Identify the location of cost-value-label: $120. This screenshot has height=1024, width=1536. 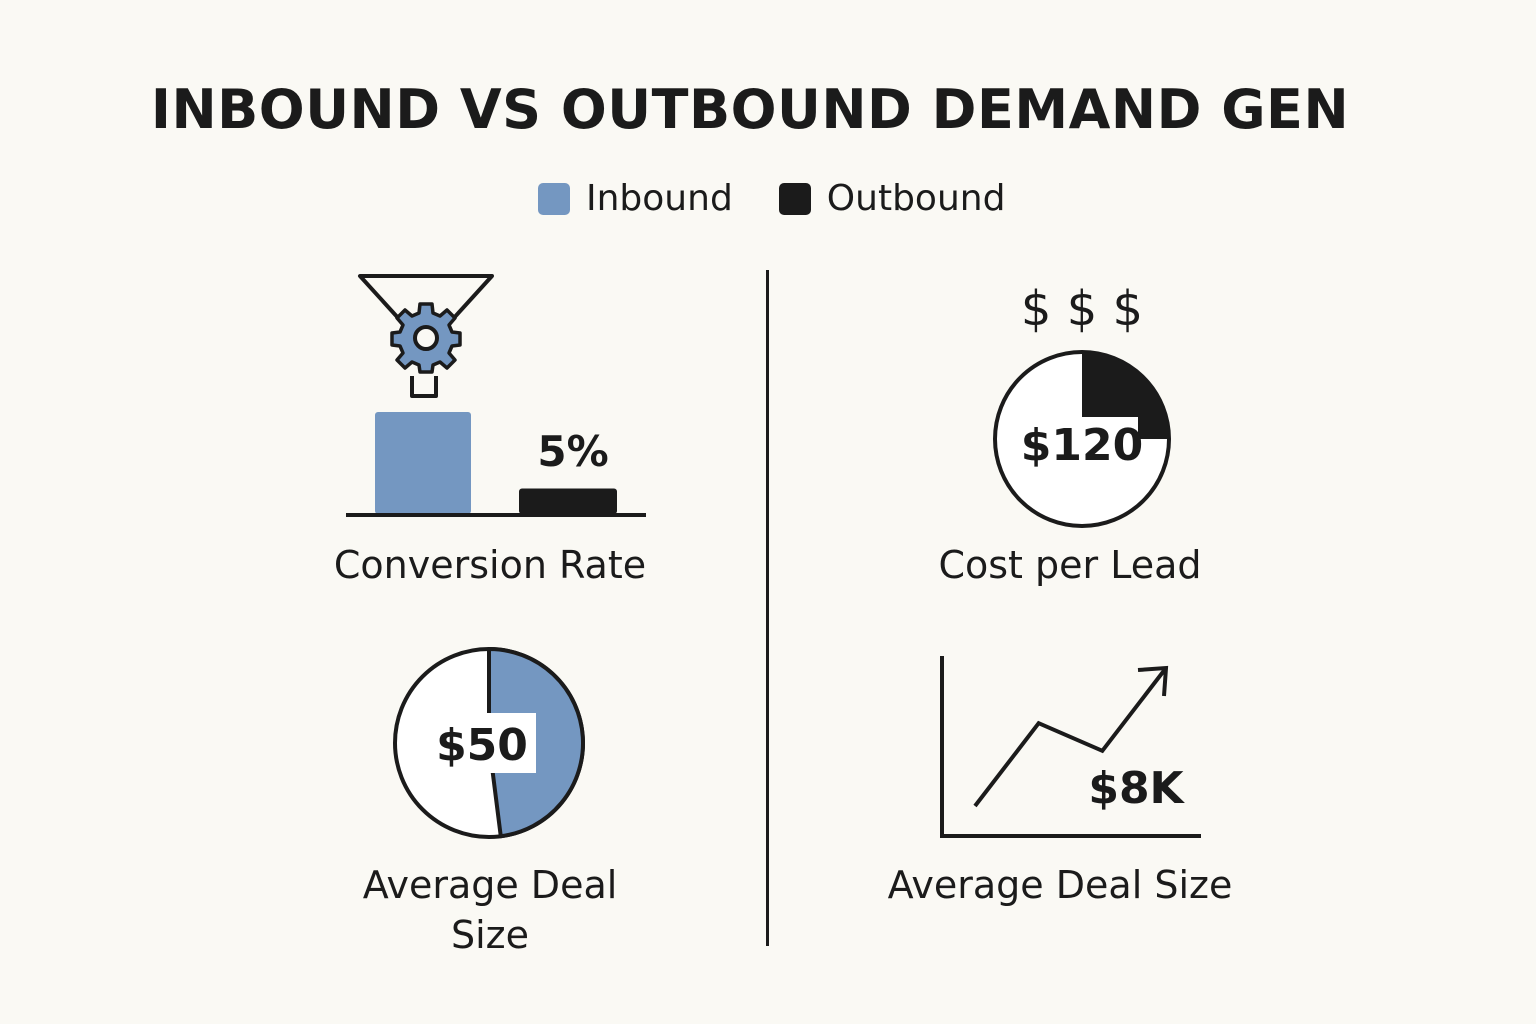
(1082, 445).